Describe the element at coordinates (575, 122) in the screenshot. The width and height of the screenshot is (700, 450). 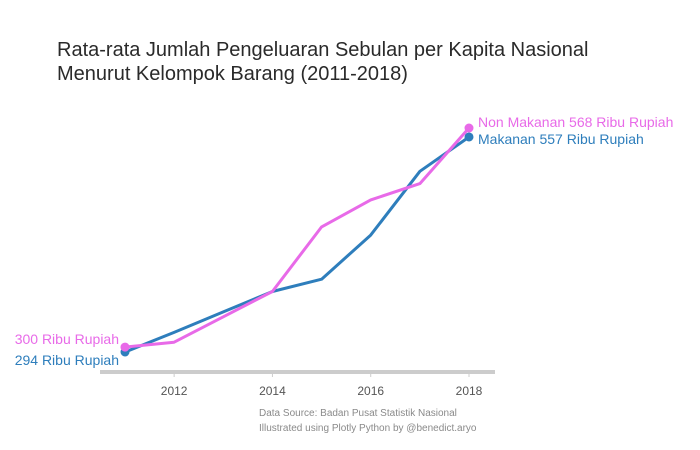
I see `end-label-non-makanan: Non Makanan 568 Ribu Rupiah` at that location.